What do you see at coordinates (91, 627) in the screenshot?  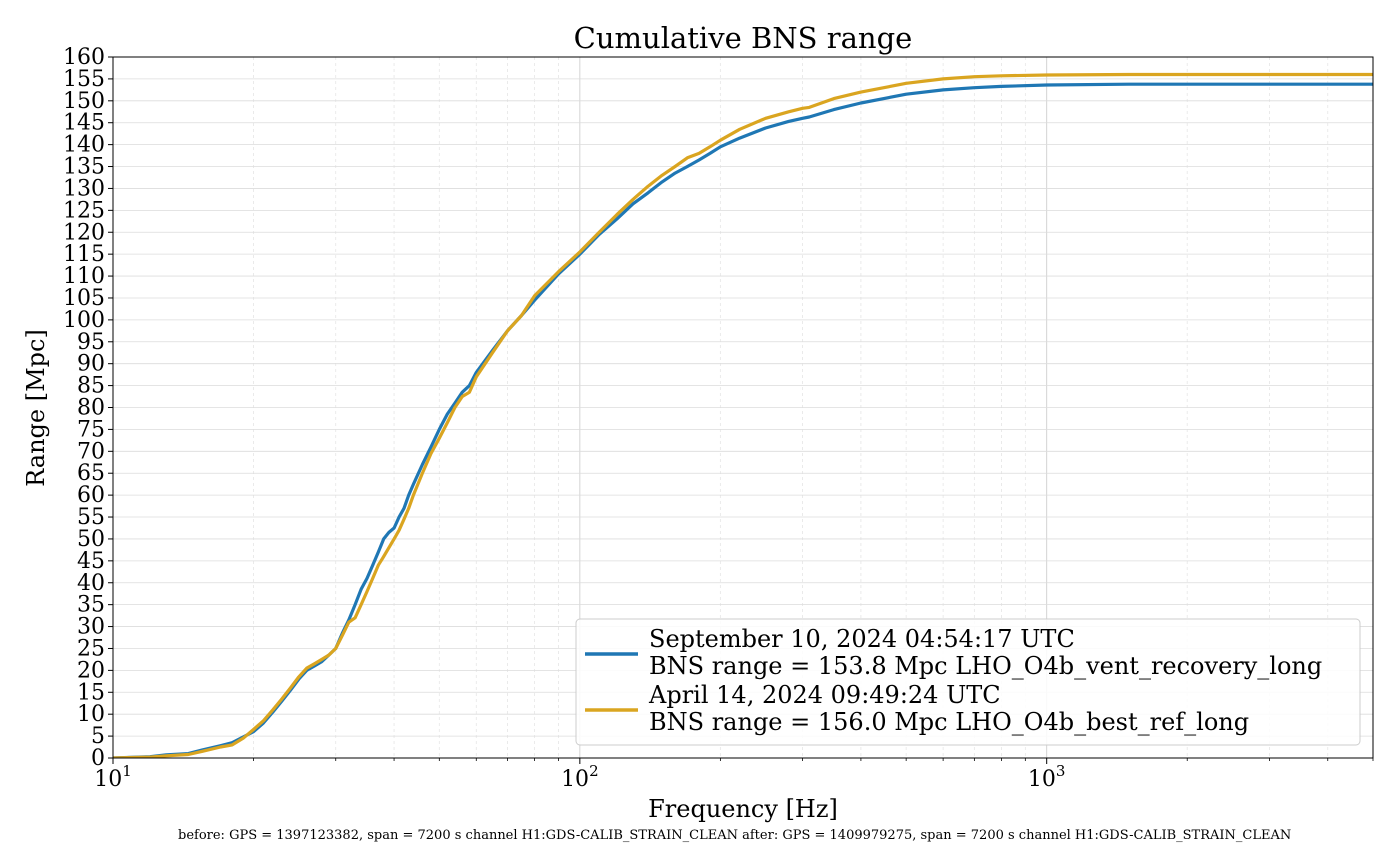 I see `y-tick-label: 30` at bounding box center [91, 627].